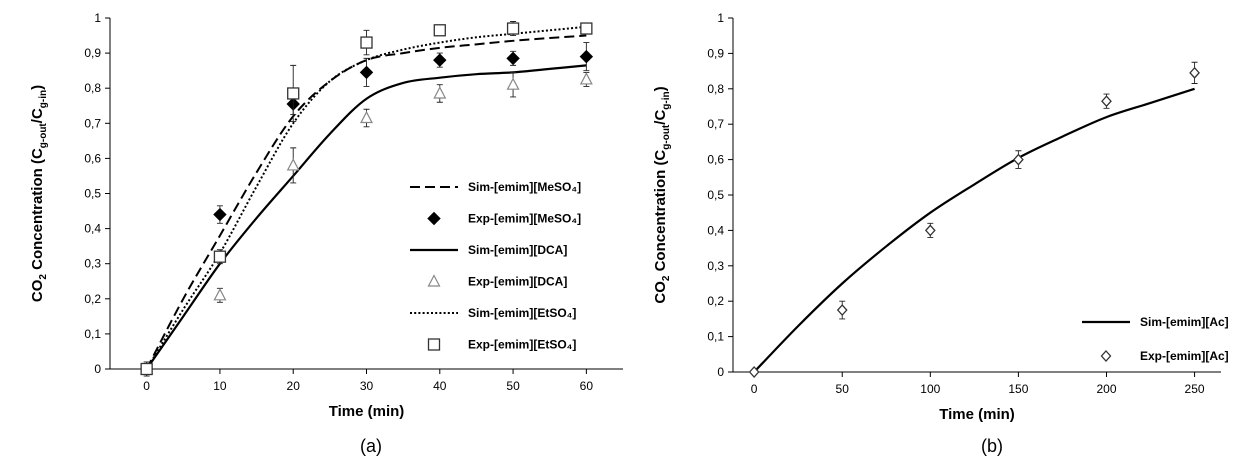  What do you see at coordinates (220, 386) in the screenshot?
I see `x-tick-label-a: 10` at bounding box center [220, 386].